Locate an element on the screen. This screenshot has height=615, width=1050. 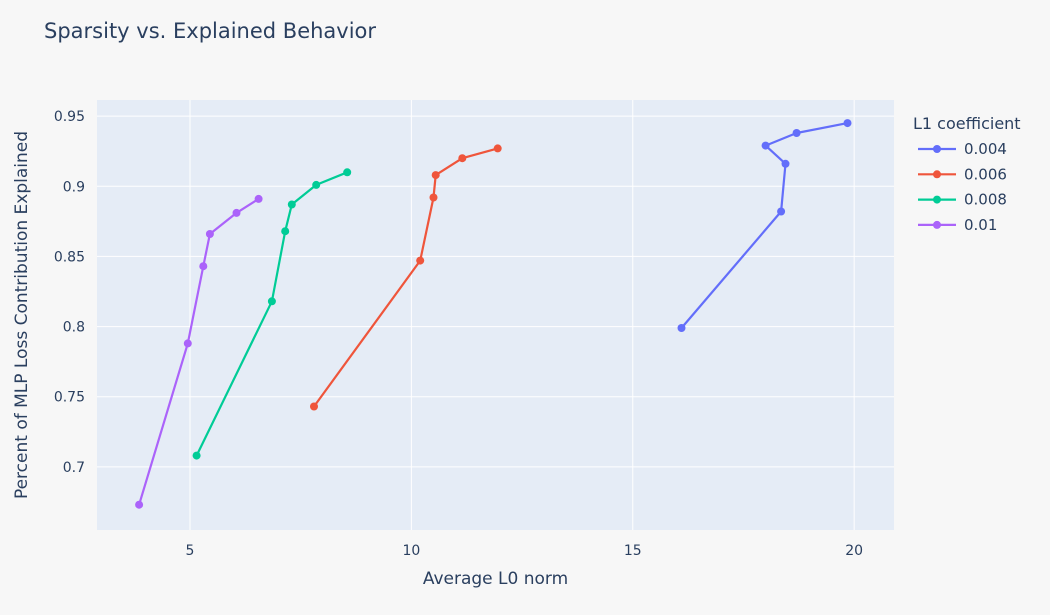
series-0.006 is located at coordinates (406, 277).